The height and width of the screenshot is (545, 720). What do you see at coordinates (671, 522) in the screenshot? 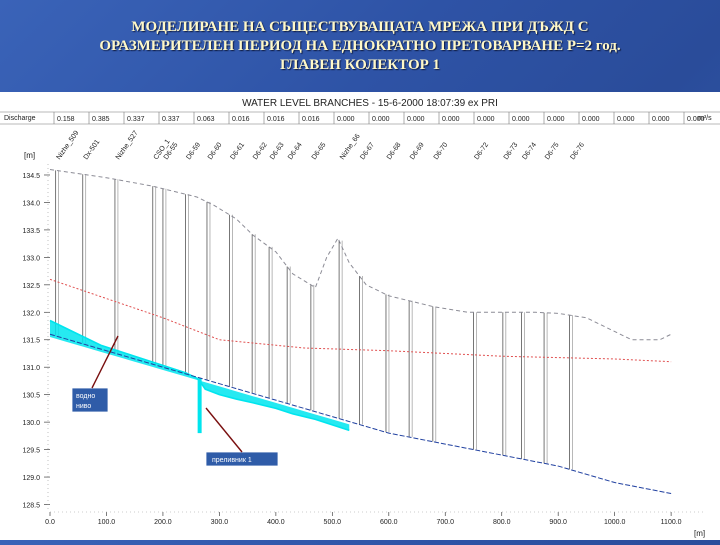
I see `x-tick-label: 1100.0` at bounding box center [671, 522].